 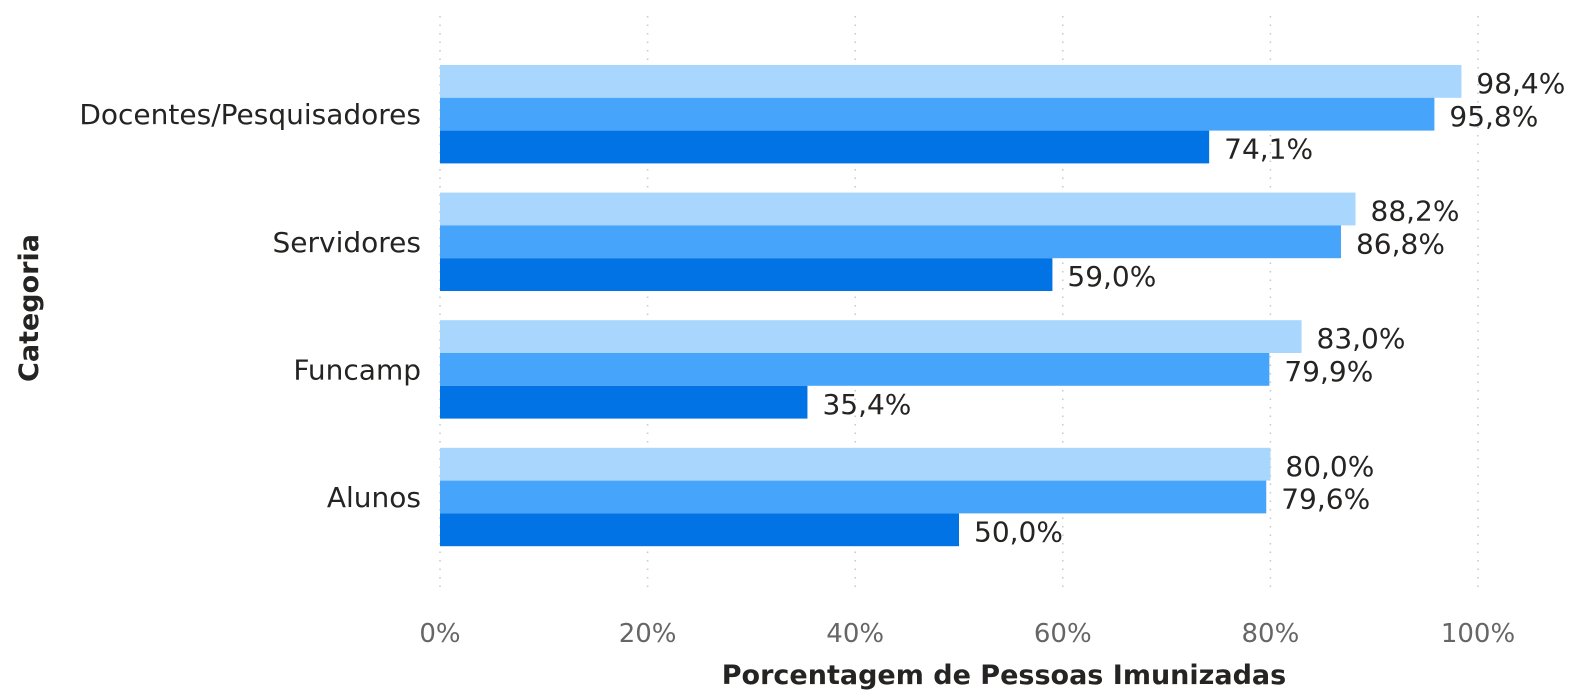 What do you see at coordinates (1520, 83) in the screenshot?
I see `data-label: 98,4%` at bounding box center [1520, 83].